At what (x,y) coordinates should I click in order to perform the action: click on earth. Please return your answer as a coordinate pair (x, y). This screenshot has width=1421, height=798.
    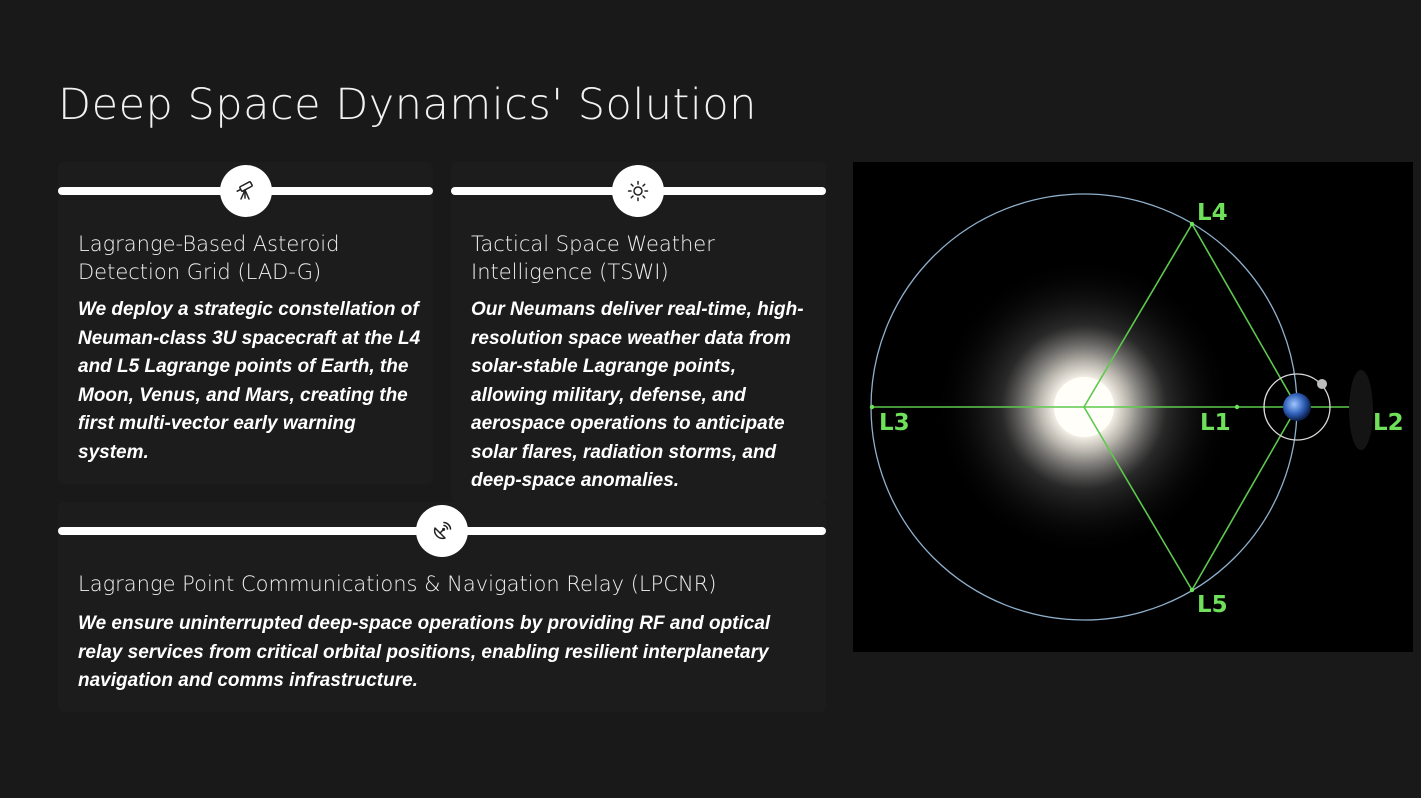
    Looking at the image, I should click on (1297, 407).